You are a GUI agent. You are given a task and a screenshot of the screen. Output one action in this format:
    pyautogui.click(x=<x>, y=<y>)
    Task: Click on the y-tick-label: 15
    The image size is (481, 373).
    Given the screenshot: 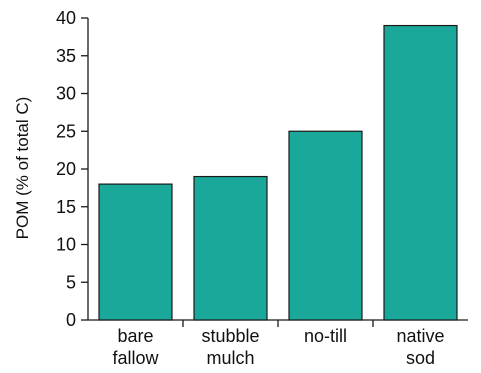 What is the action you would take?
    pyautogui.click(x=66, y=207)
    